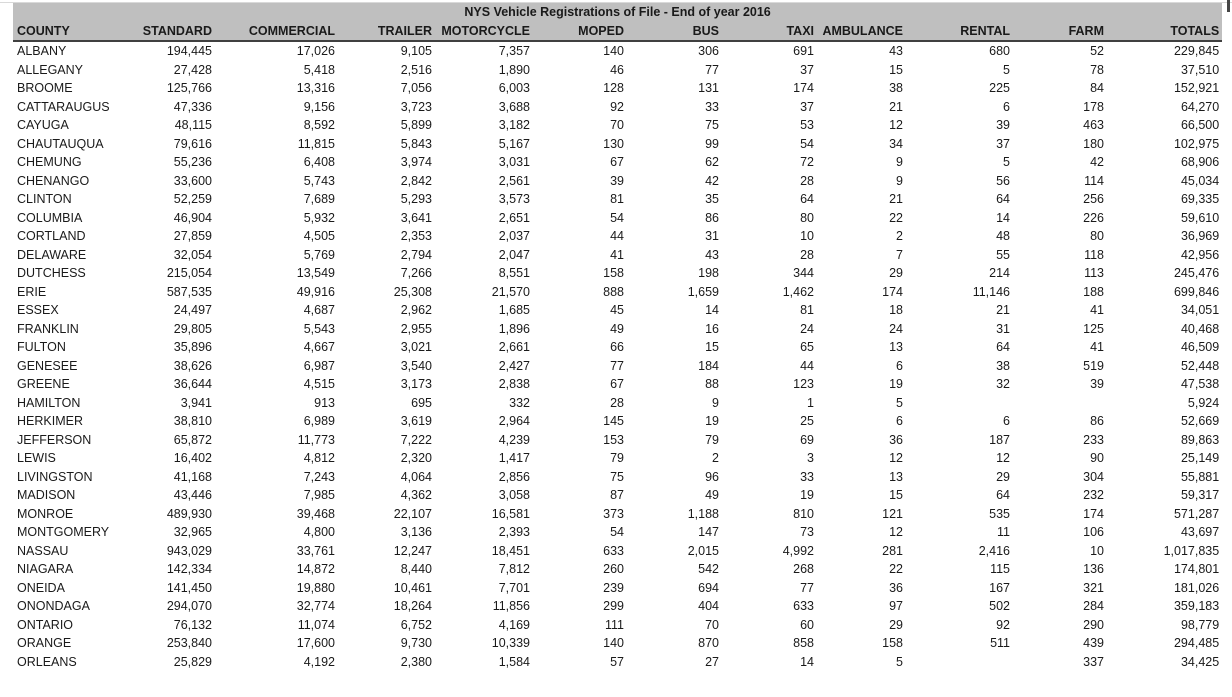 The image size is (1232, 697). Describe the element at coordinates (514, 143) in the screenshot. I see `table-cell: 5,167` at that location.